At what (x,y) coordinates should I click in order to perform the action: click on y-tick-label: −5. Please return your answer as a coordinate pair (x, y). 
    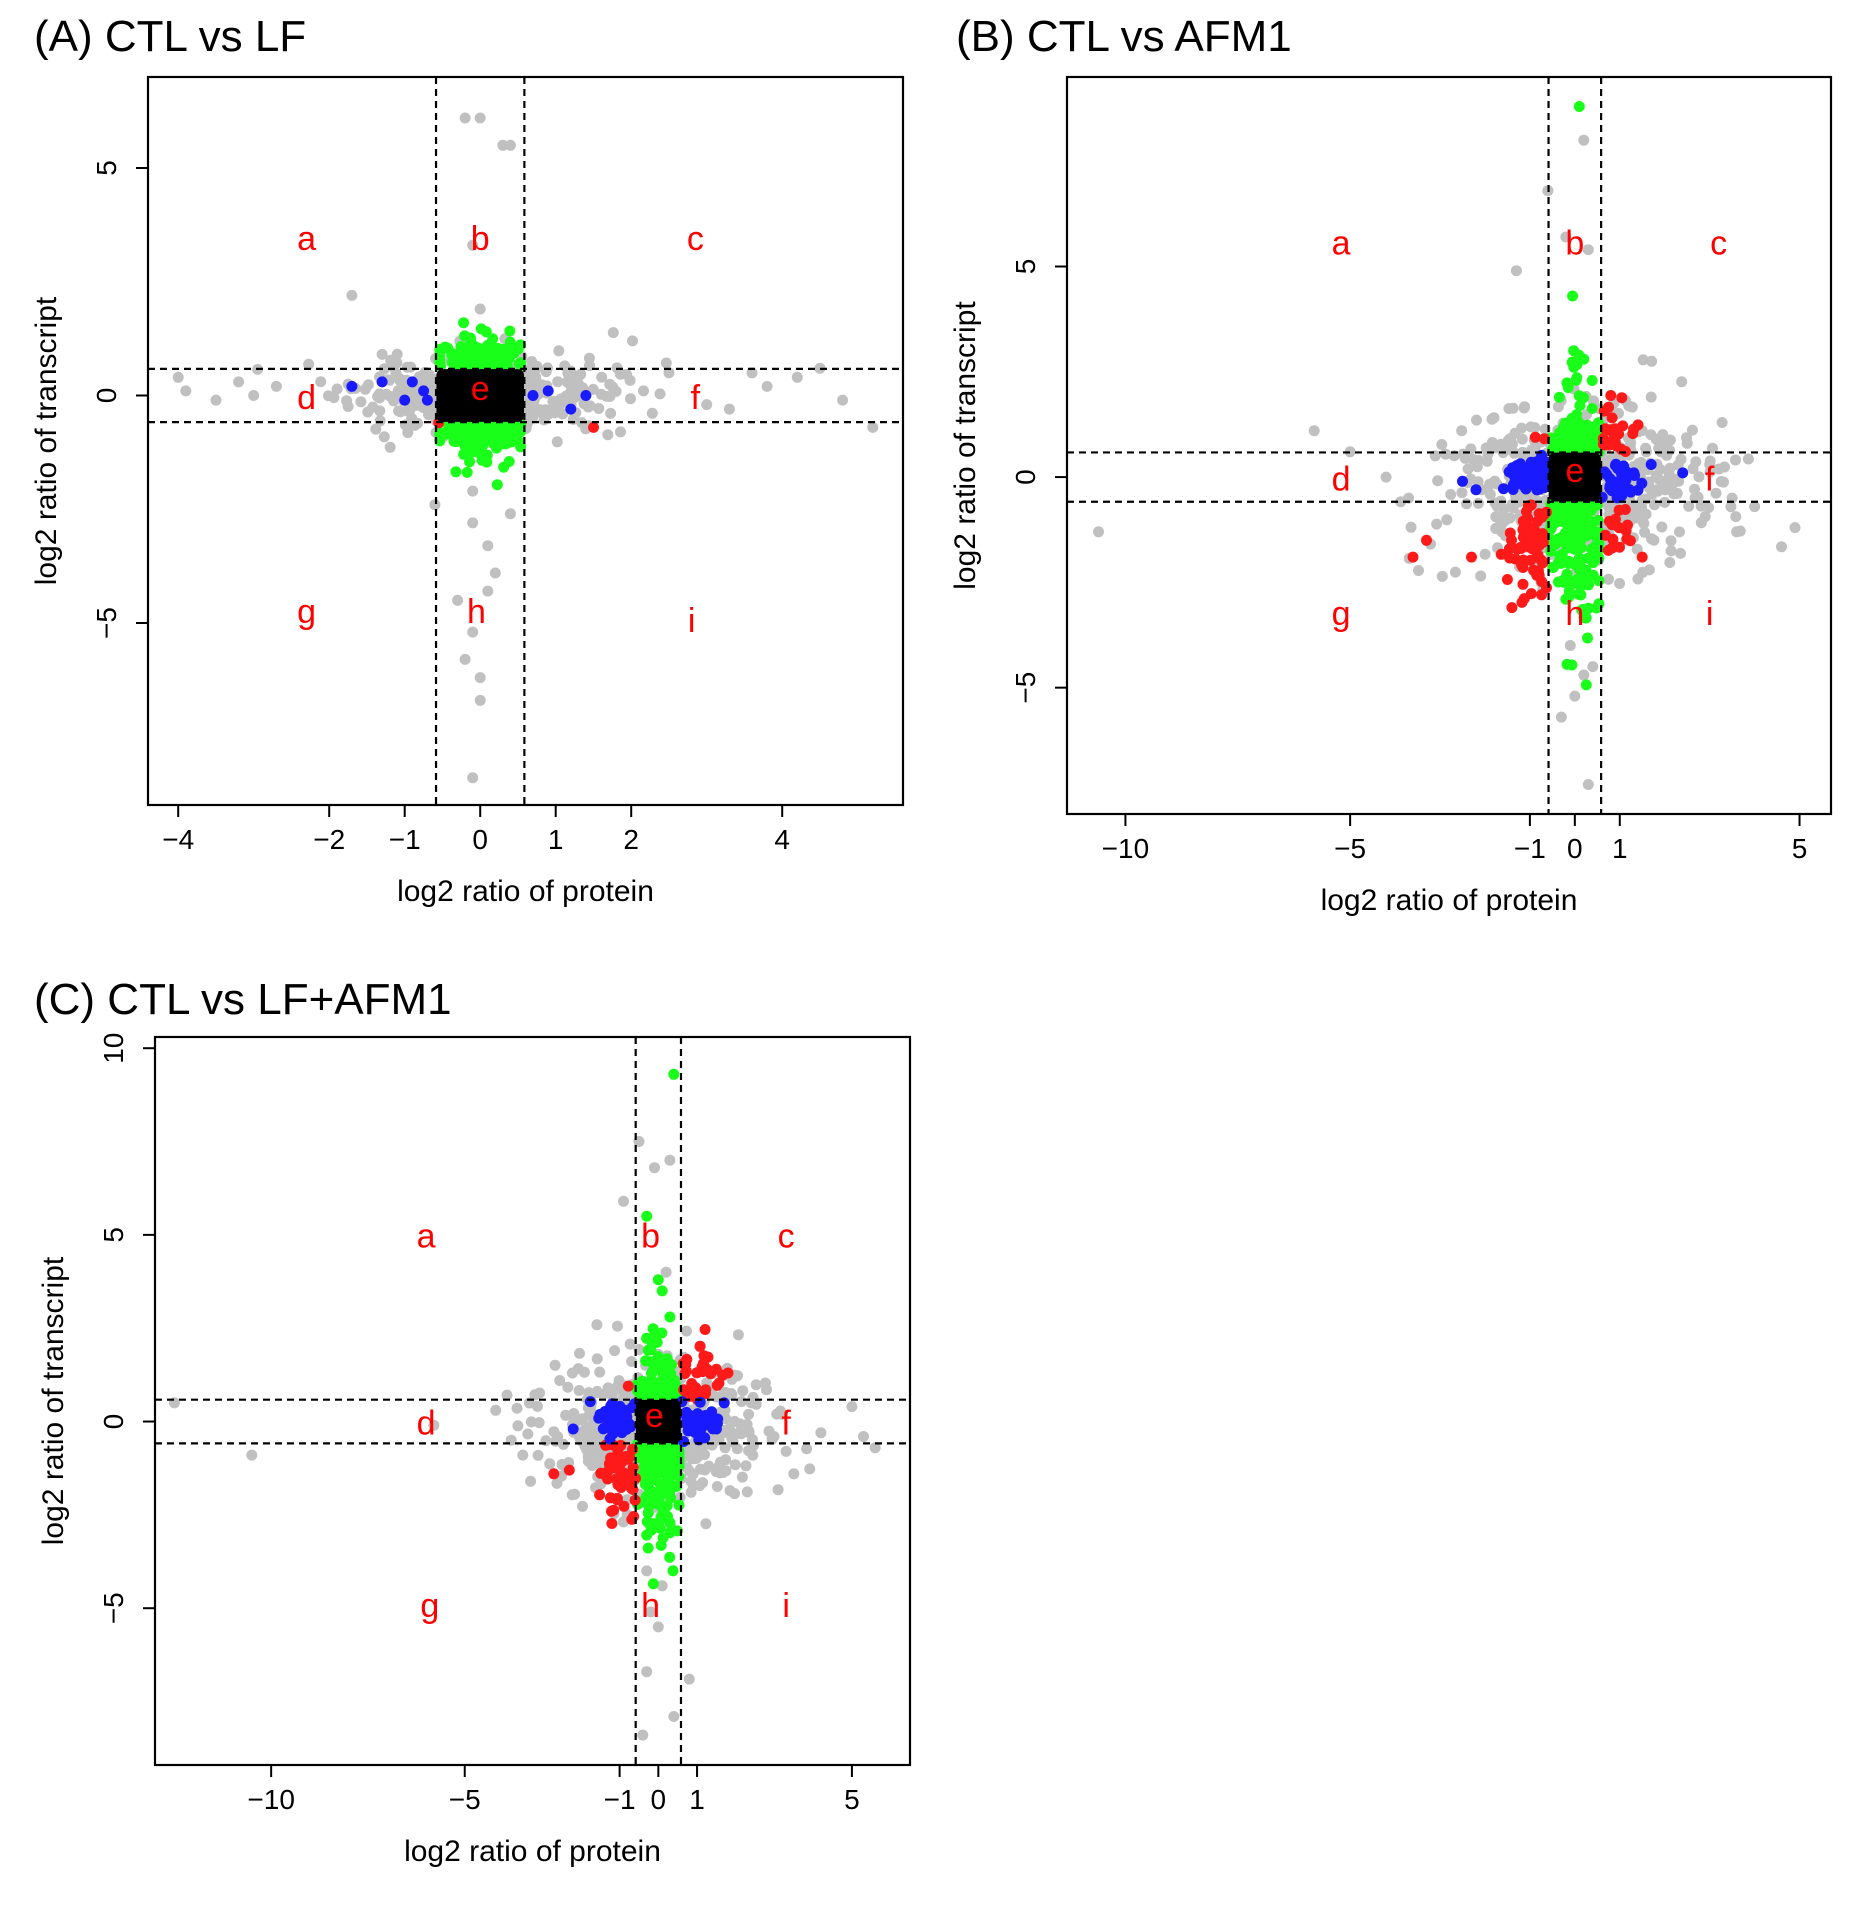
    Looking at the image, I should click on (113, 1608).